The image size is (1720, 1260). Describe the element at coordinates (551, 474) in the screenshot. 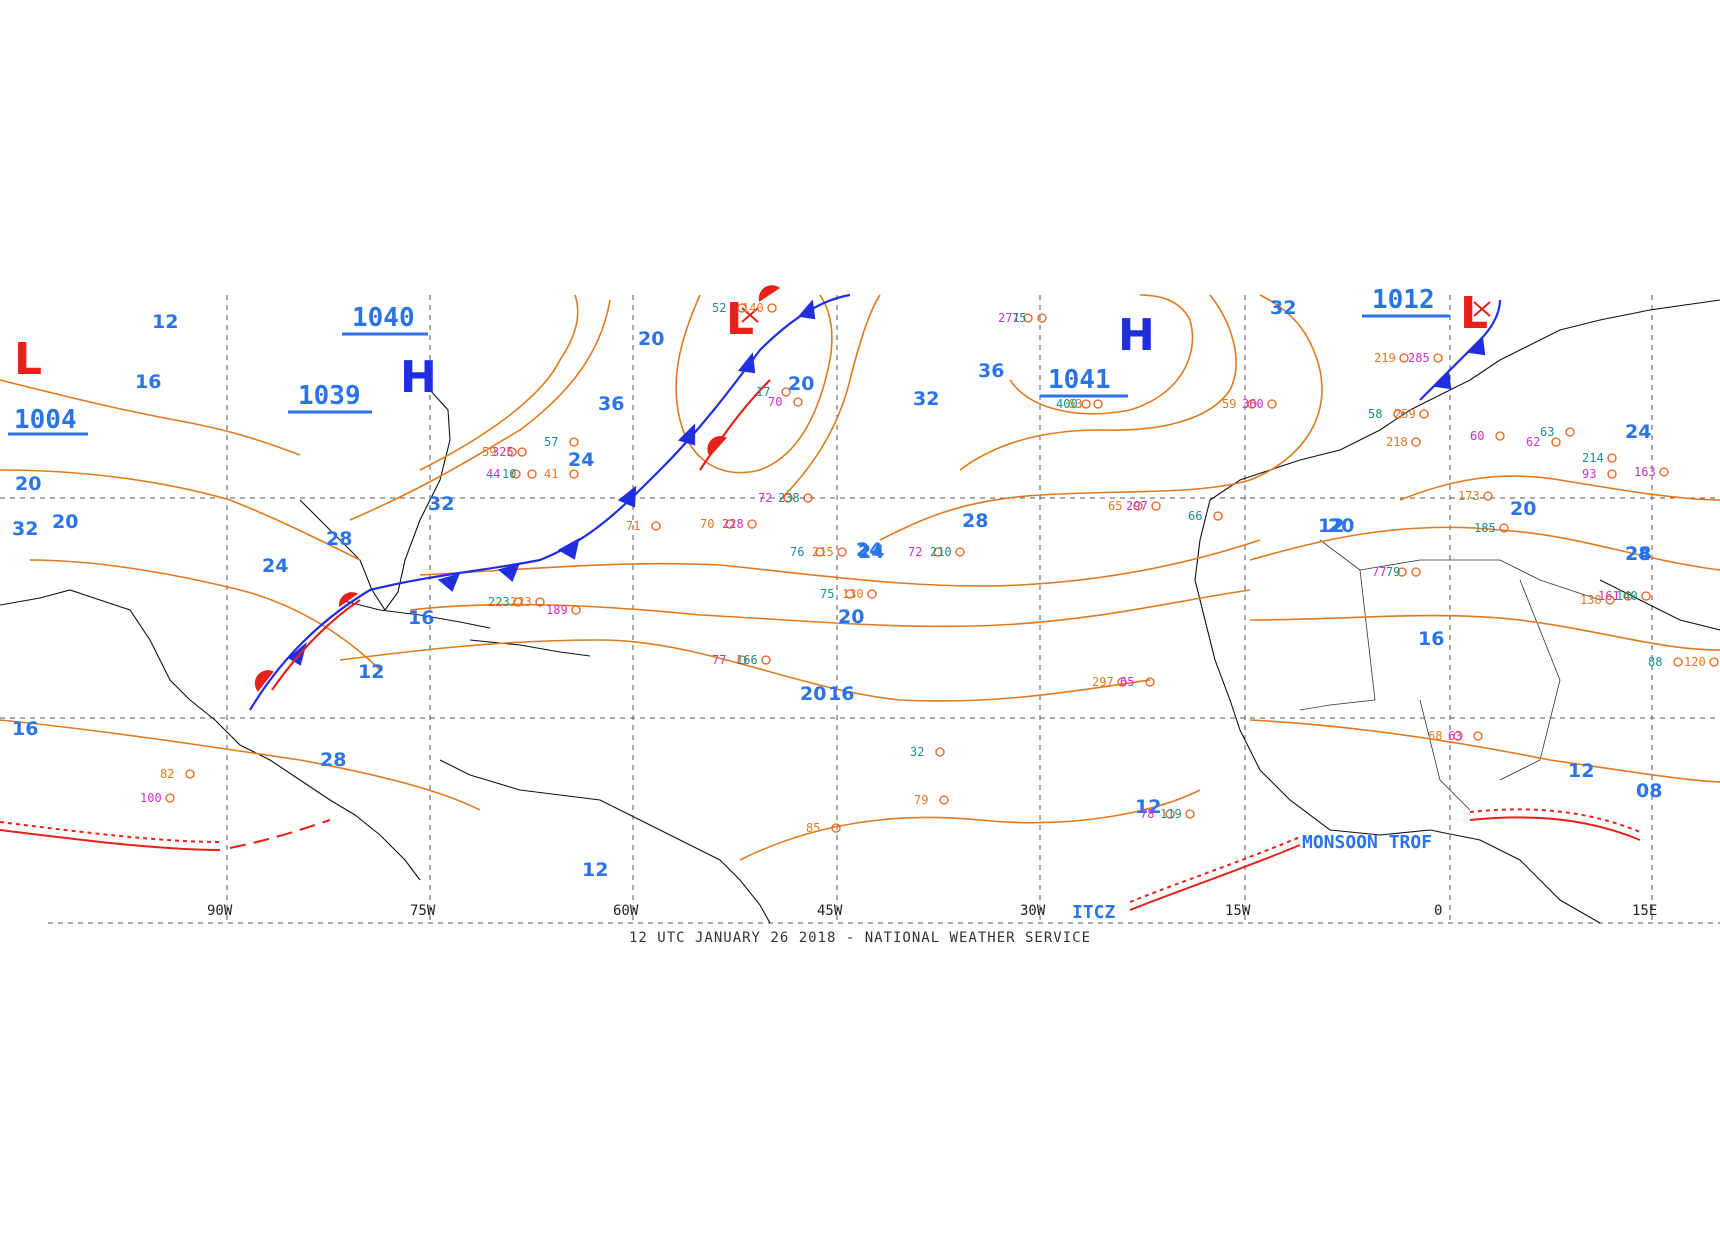

I see `station-value: 41` at that location.